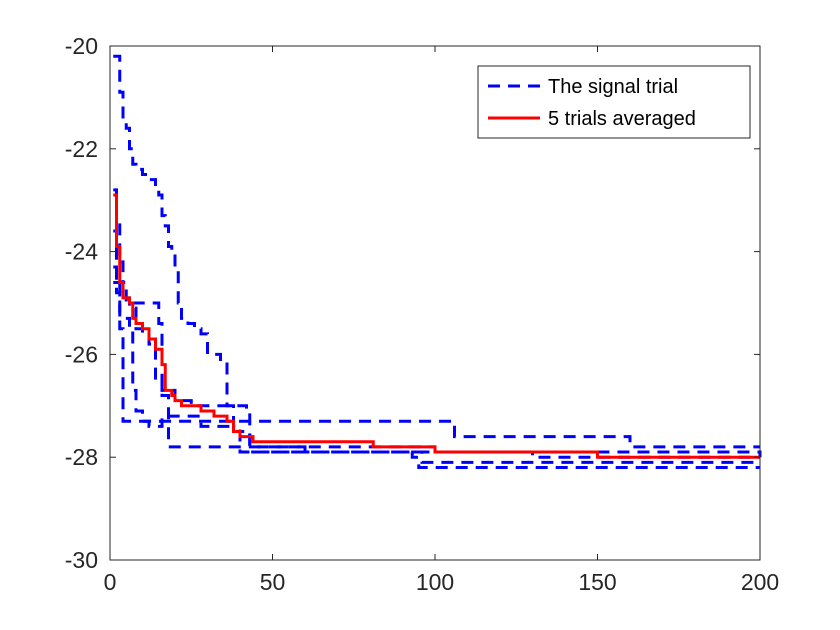  I want to click on y-tick-label: -22, so click(81, 149).